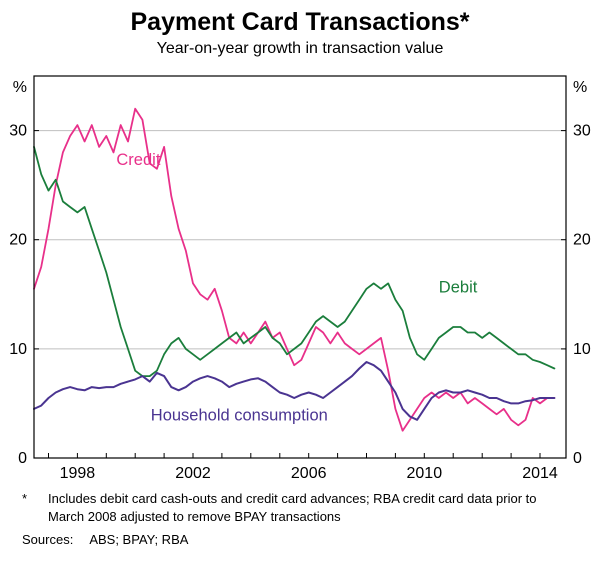  Describe the element at coordinates (18, 131) in the screenshot. I see `y-axis-label-left: 30` at that location.